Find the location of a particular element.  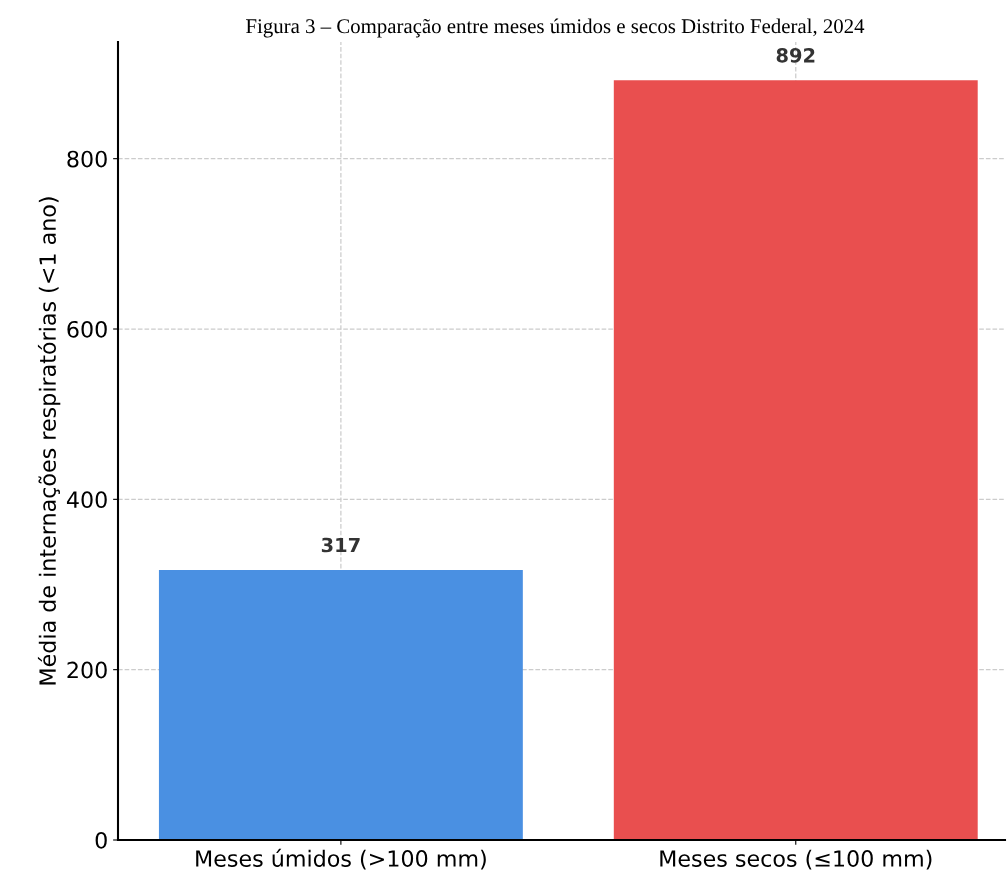

y-tick-label: 0 is located at coordinates (101, 840).